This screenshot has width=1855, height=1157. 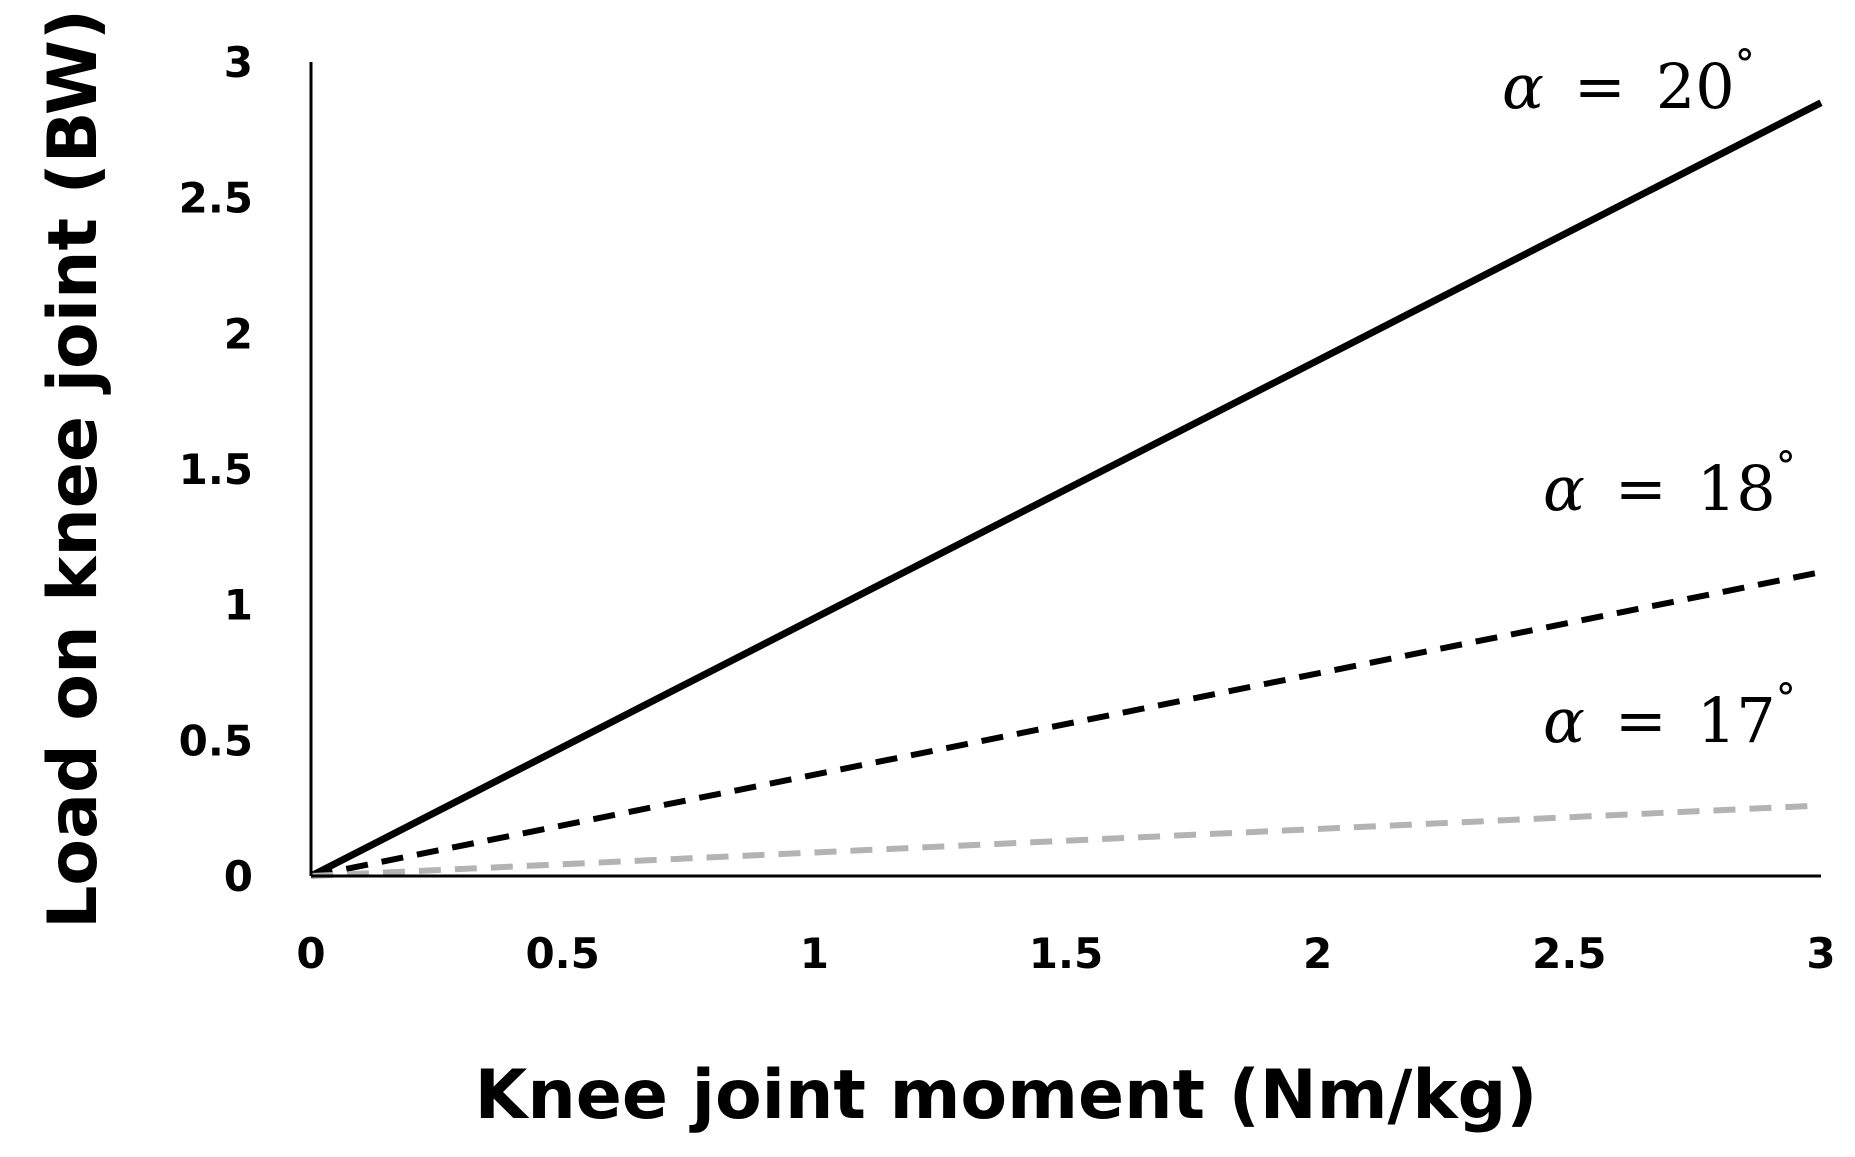 I want to click on x-tick-label: 2.5, so click(x=1569, y=953).